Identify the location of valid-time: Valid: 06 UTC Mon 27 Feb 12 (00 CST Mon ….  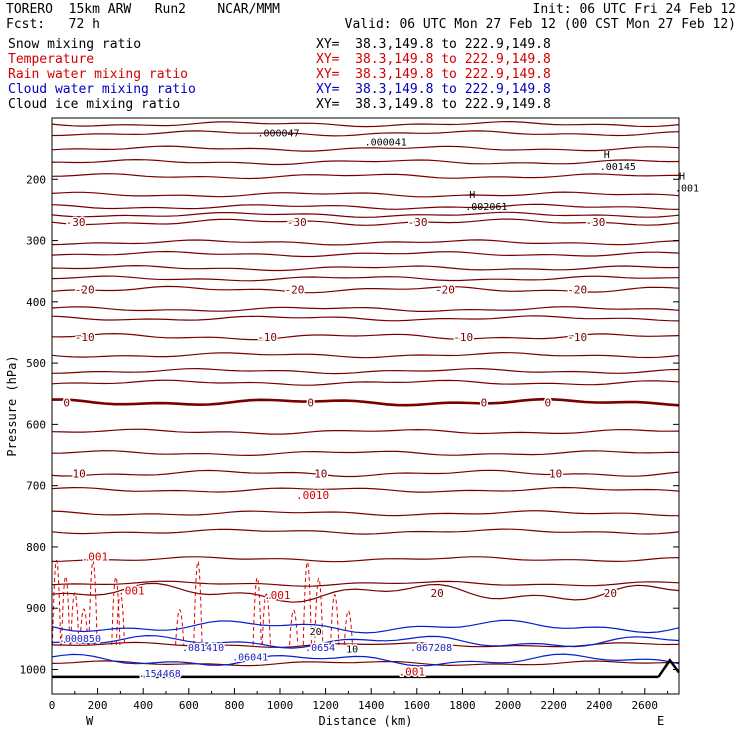
(540, 24).